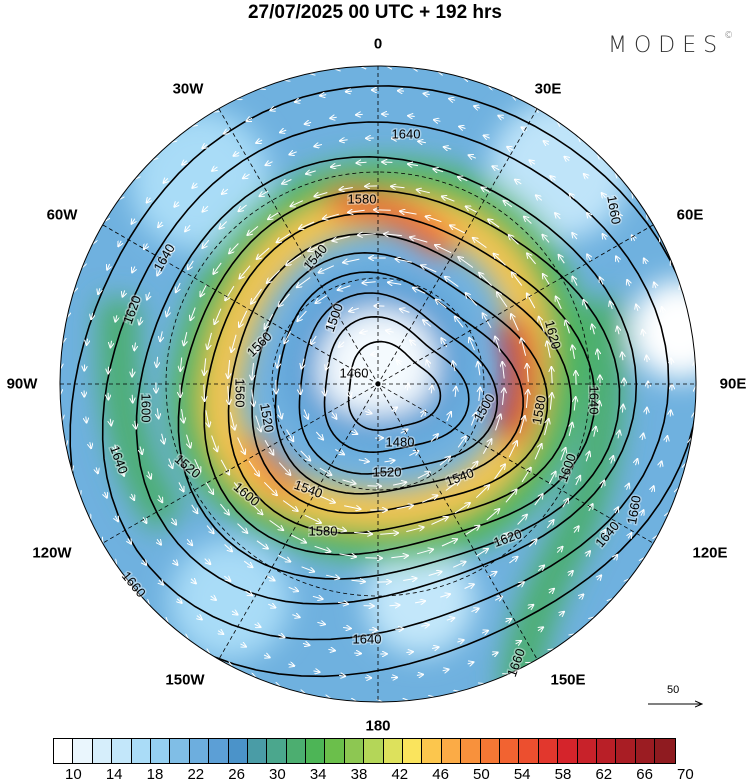  Describe the element at coordinates (400, 441) in the screenshot. I see `contour-label: 1480` at that location.